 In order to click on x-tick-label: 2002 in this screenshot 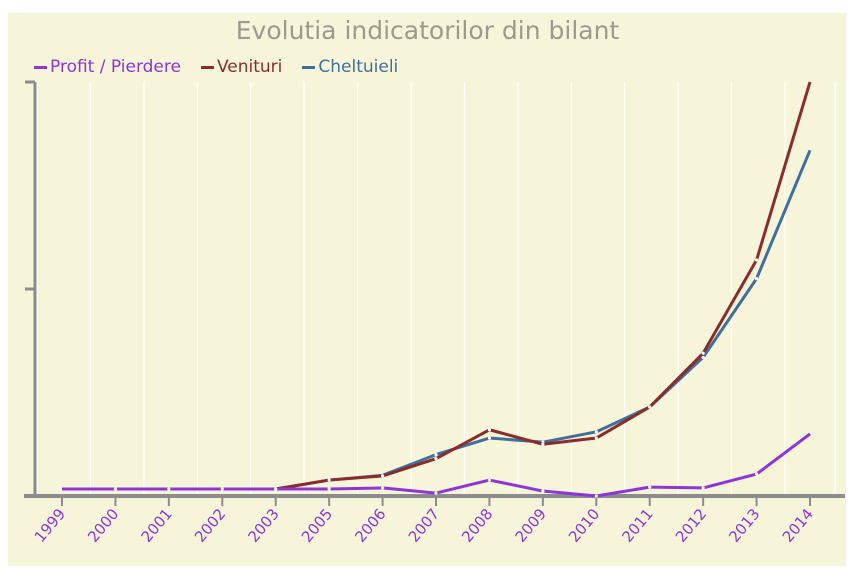, I will do `click(210, 525)`.